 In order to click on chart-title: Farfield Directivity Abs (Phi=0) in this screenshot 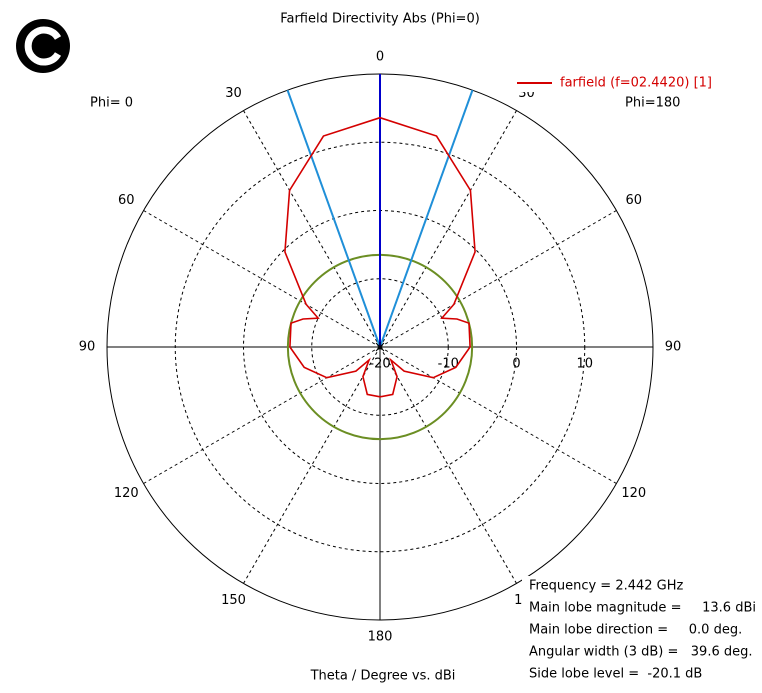, I will do `click(380, 19)`.